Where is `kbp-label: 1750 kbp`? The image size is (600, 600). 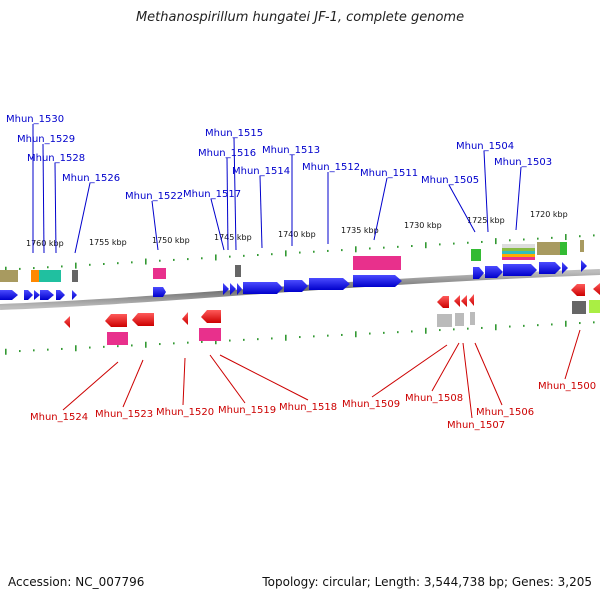
kbp-label: 1750 kbp is located at coordinates (171, 240).